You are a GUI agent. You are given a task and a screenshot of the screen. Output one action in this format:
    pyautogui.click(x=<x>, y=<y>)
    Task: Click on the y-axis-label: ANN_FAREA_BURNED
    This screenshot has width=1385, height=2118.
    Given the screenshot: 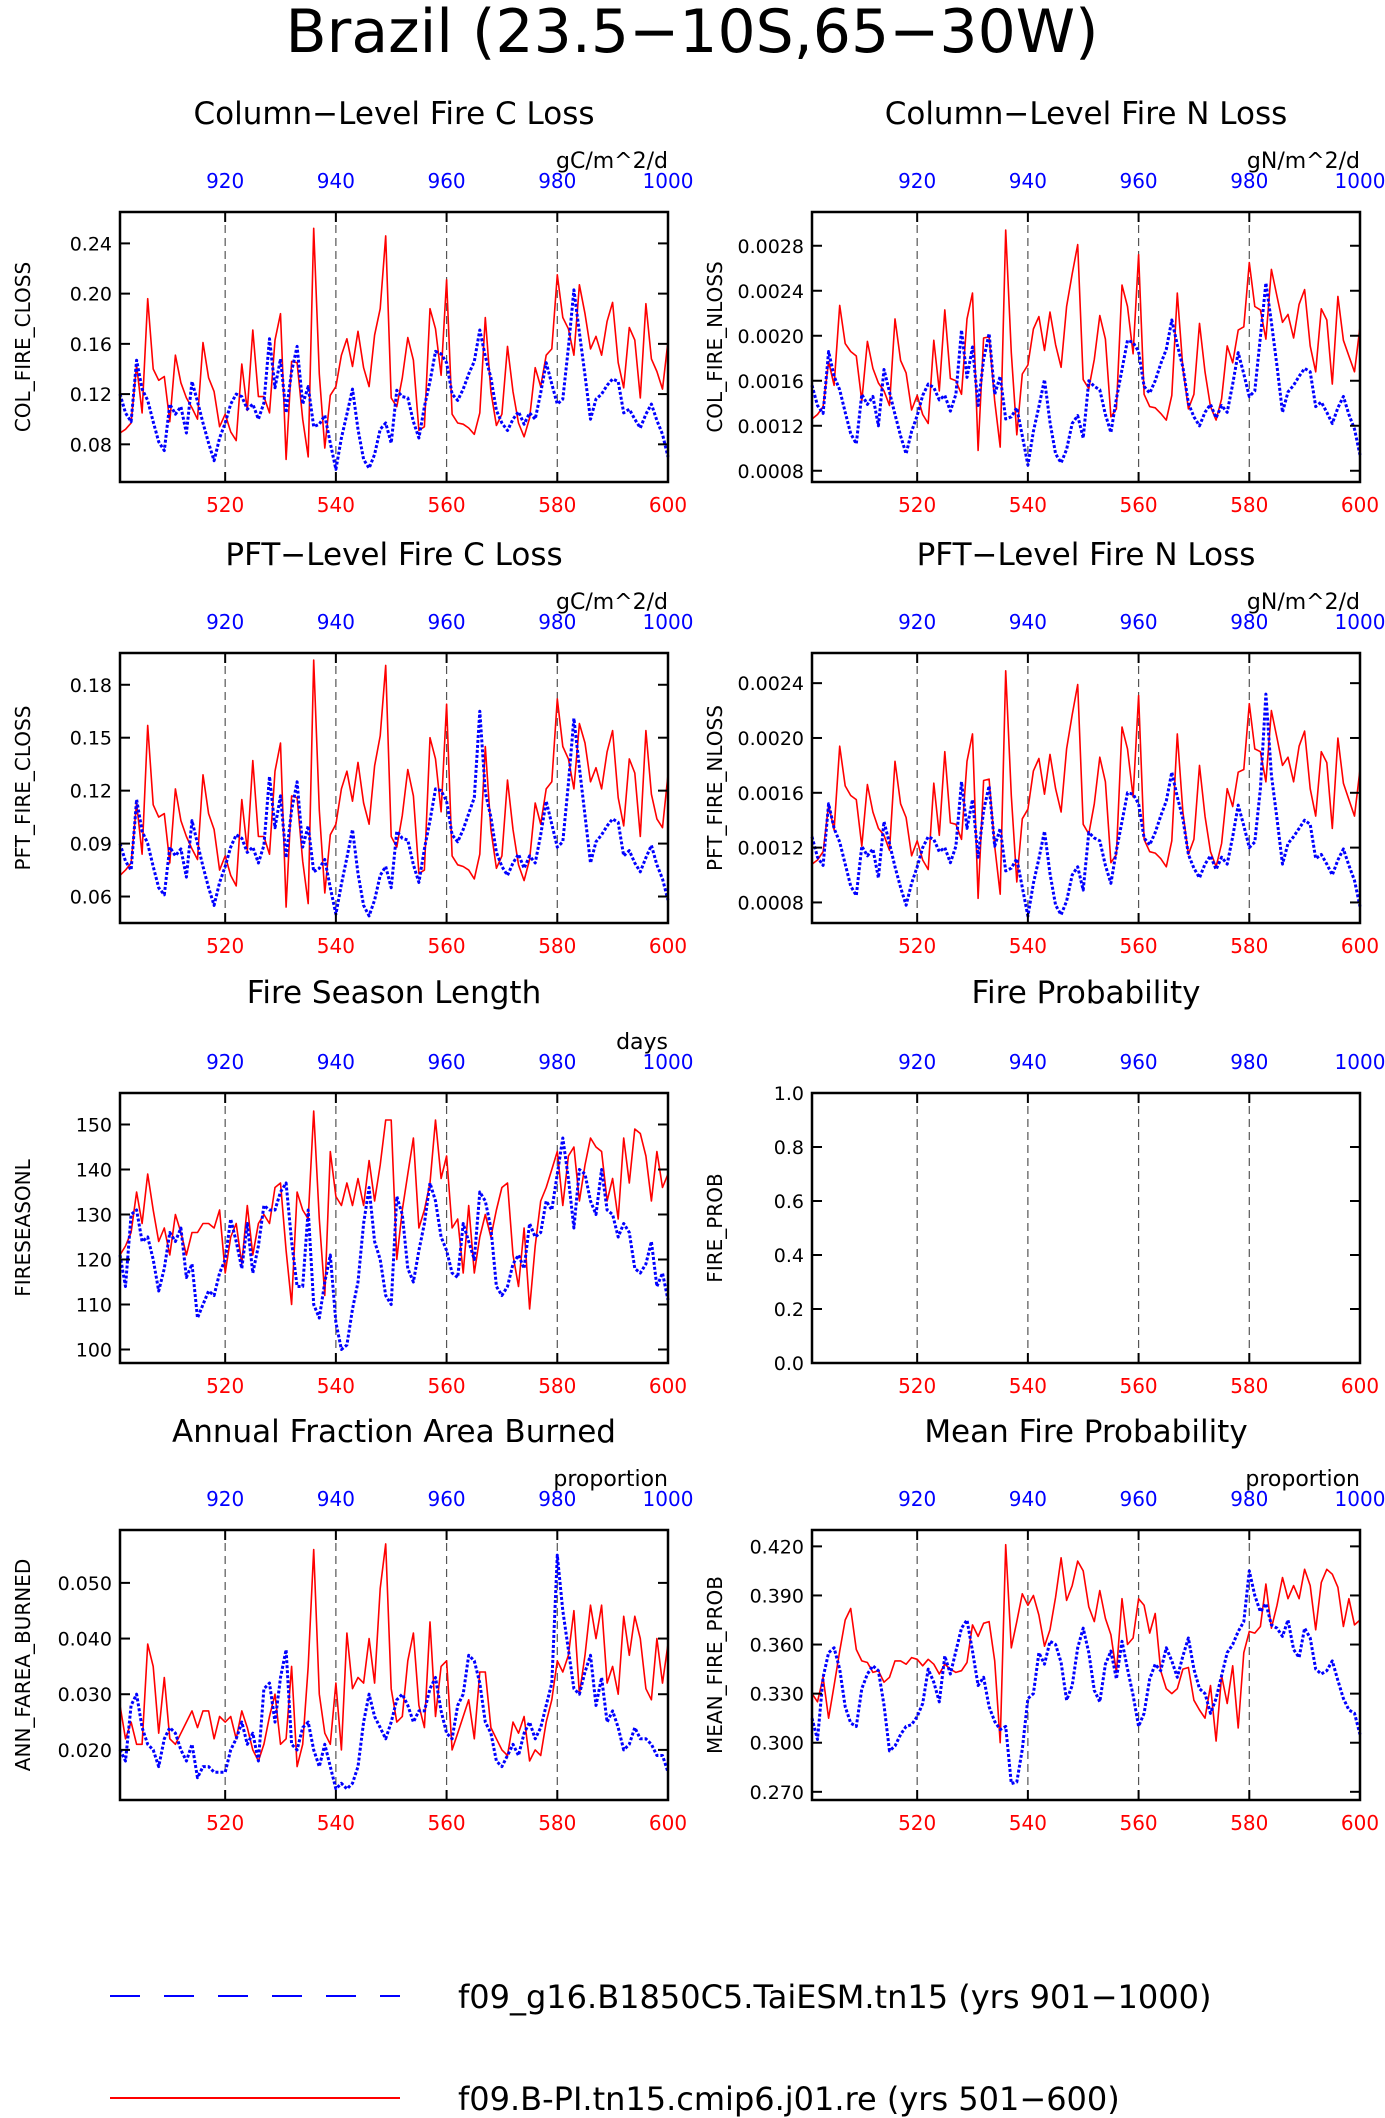 What is the action you would take?
    pyautogui.click(x=23, y=1665)
    